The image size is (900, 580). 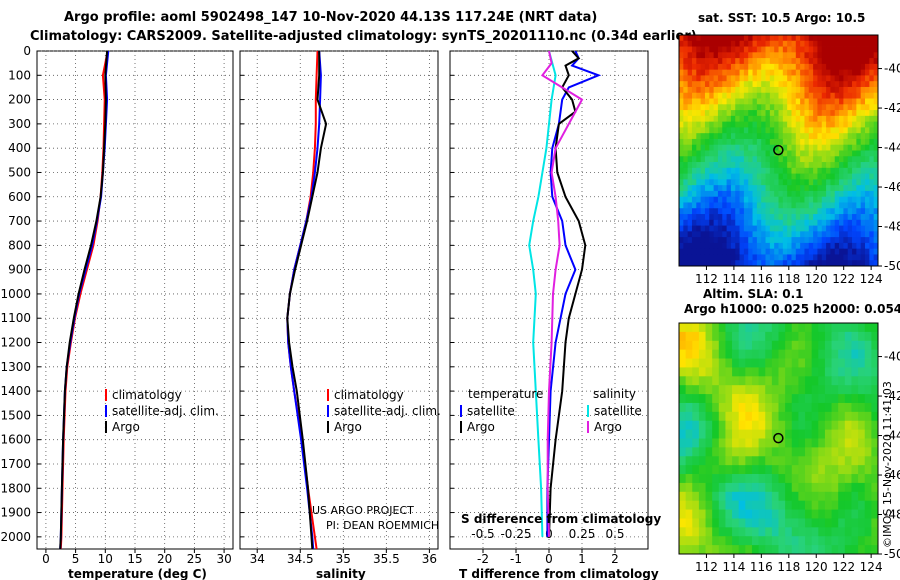 What do you see at coordinates (19, 124) in the screenshot?
I see `y-tick-label: 300` at bounding box center [19, 124].